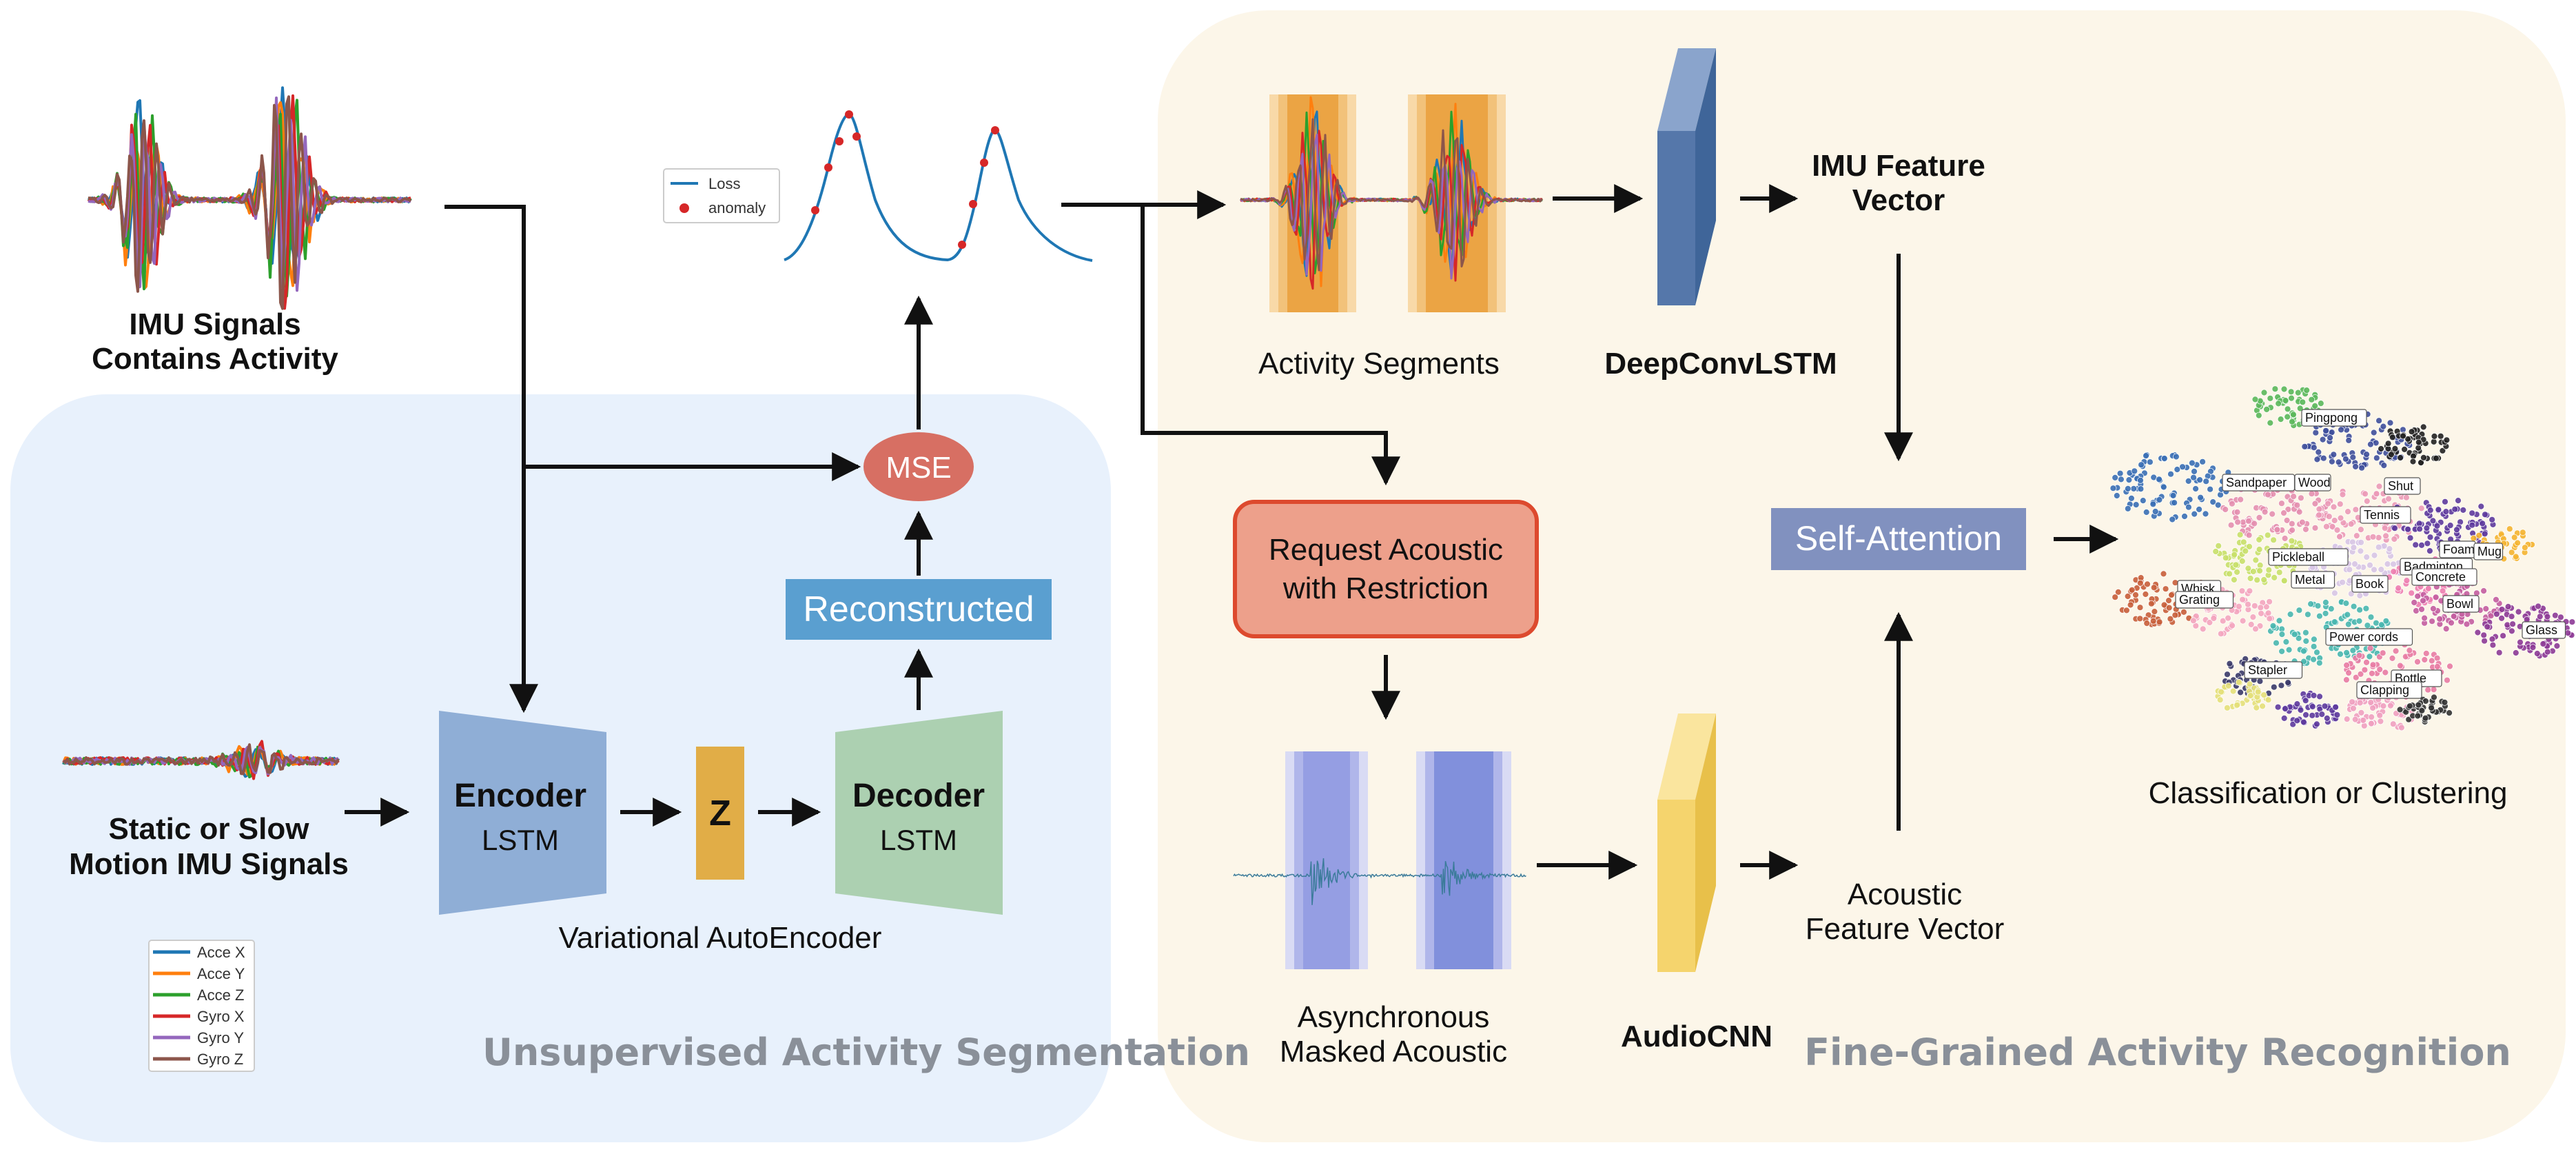  Describe the element at coordinates (209, 864) in the screenshot. I see `static-signals-label-2: Motion IMU Signals` at that location.